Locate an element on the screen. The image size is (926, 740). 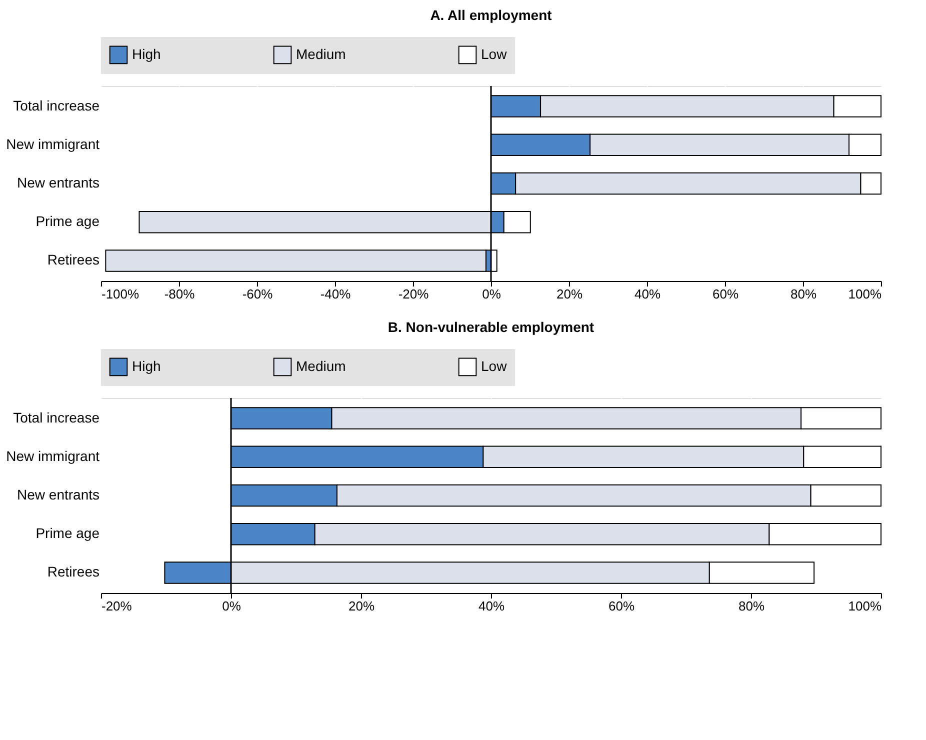
chart-title: A. All employment is located at coordinates (491, 15).